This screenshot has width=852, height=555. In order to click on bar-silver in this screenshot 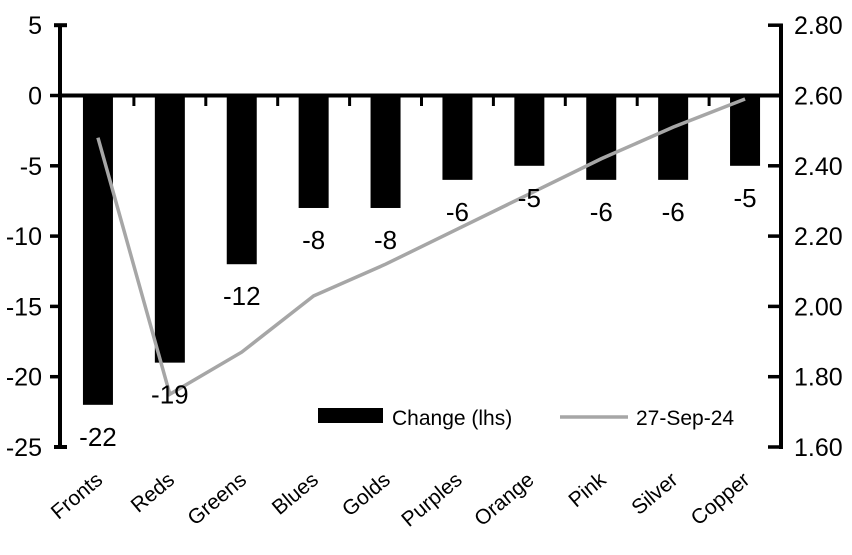, I will do `click(673, 137)`.